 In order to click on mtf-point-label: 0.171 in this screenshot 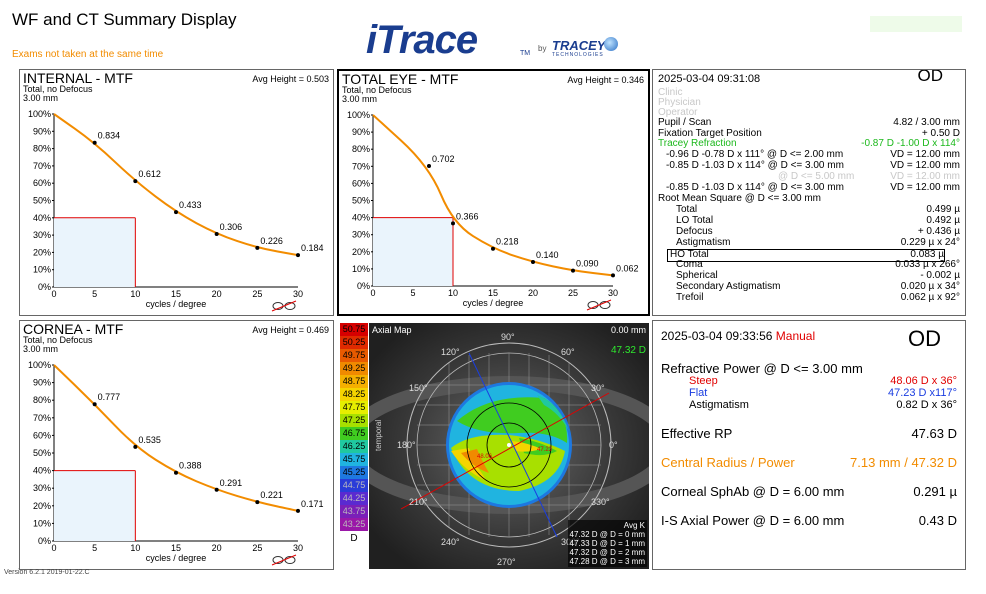, I will do `click(312, 504)`.